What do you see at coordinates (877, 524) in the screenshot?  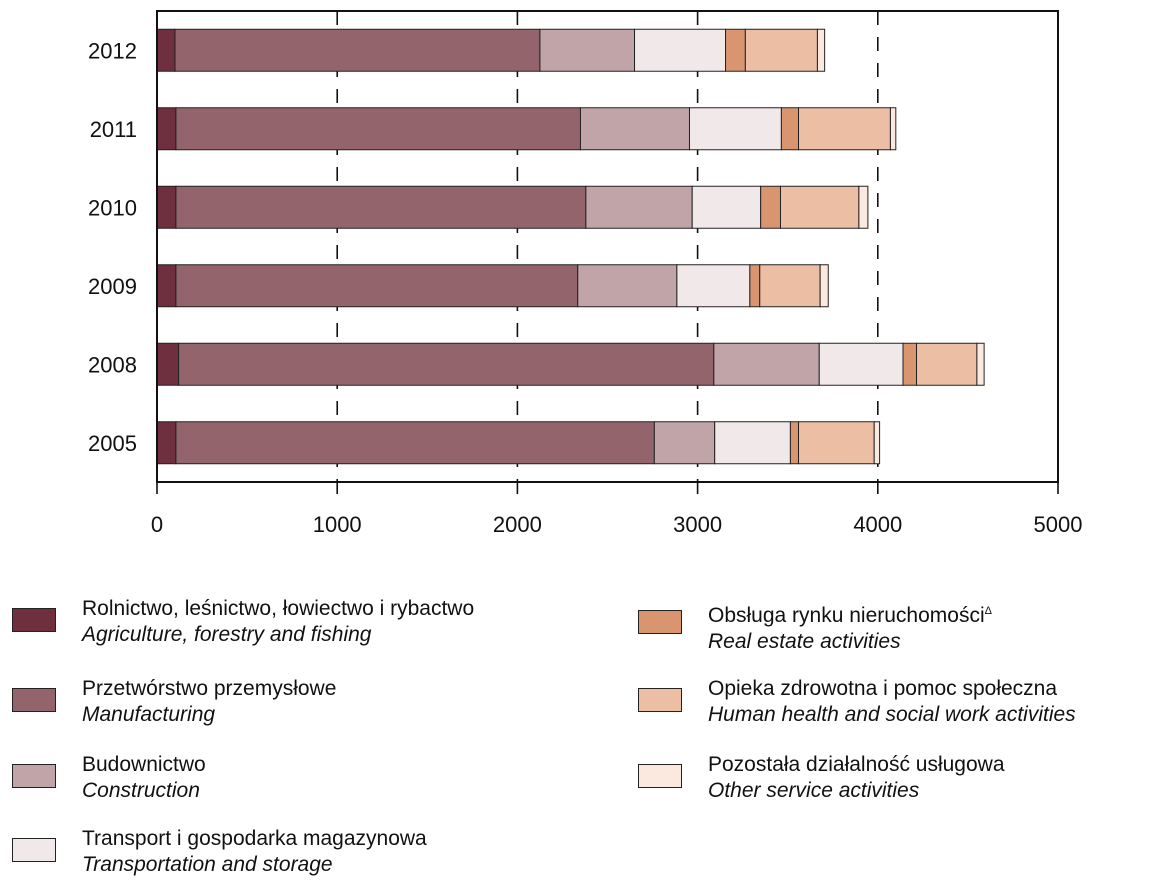 I see `x-tick-label: 4000` at bounding box center [877, 524].